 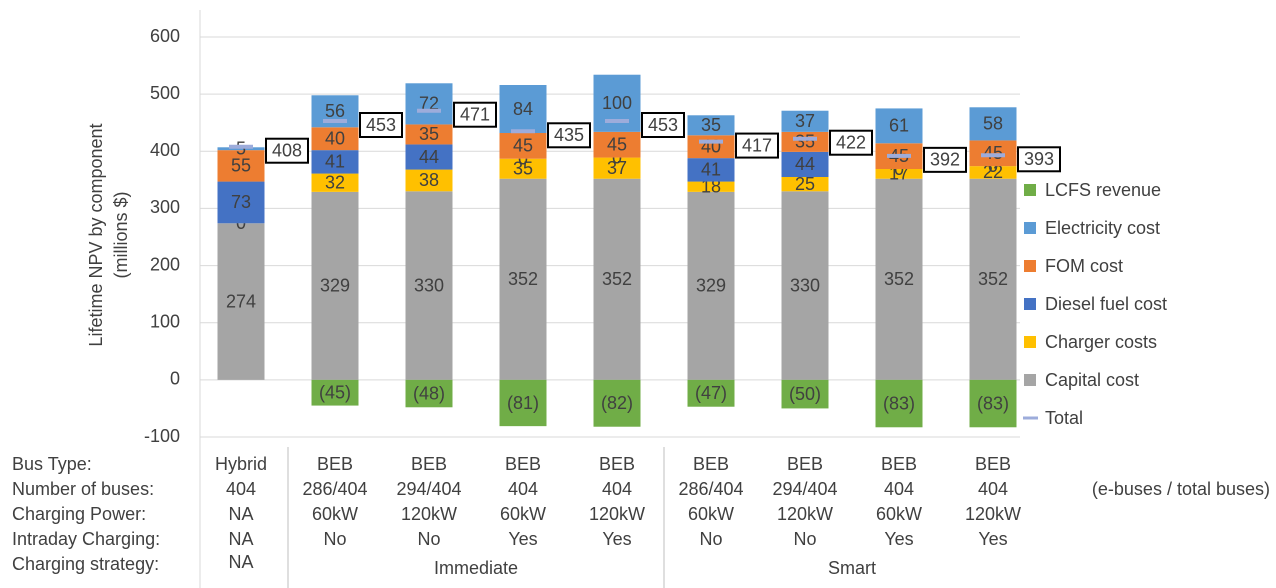 I want to click on data-label: (82), so click(x=617, y=403).